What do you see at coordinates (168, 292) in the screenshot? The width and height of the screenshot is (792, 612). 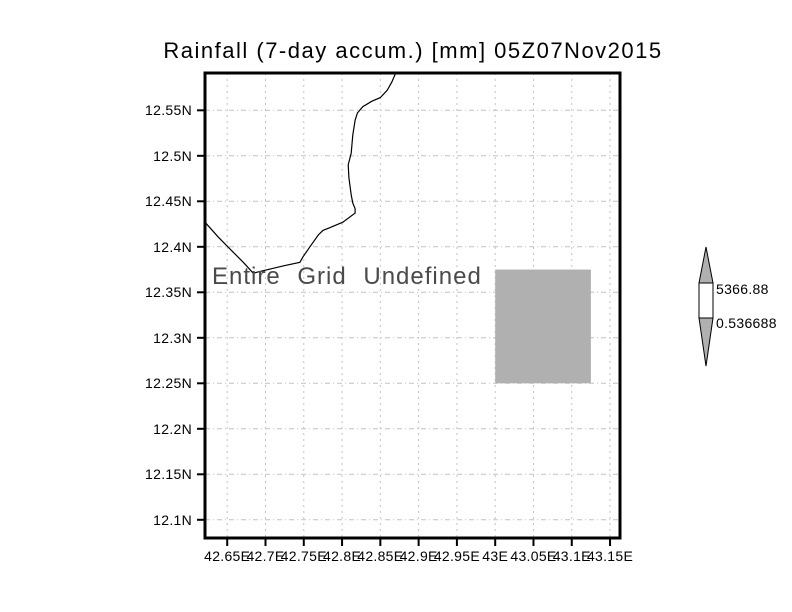 I see `y-axis-label: 12.35N` at bounding box center [168, 292].